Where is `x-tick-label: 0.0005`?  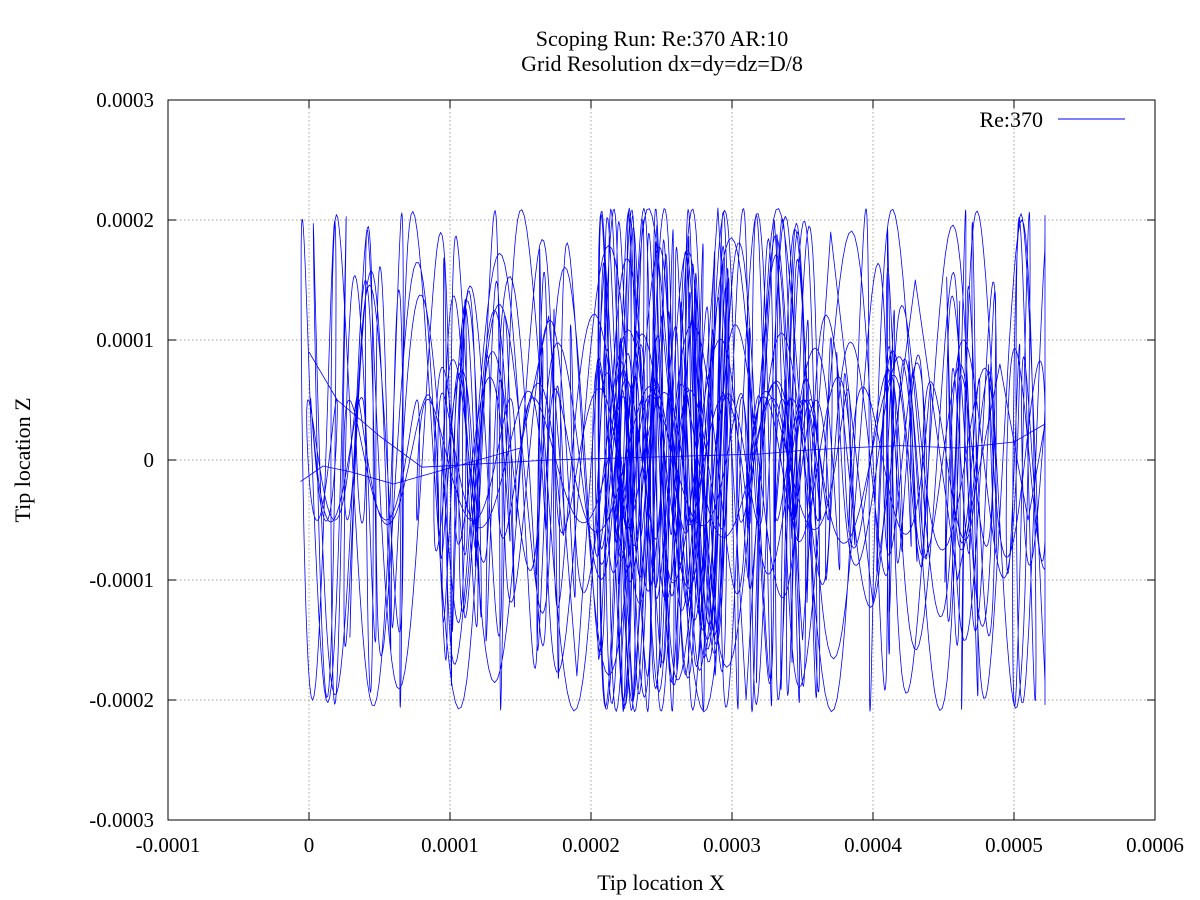 x-tick-label: 0.0005 is located at coordinates (1014, 845).